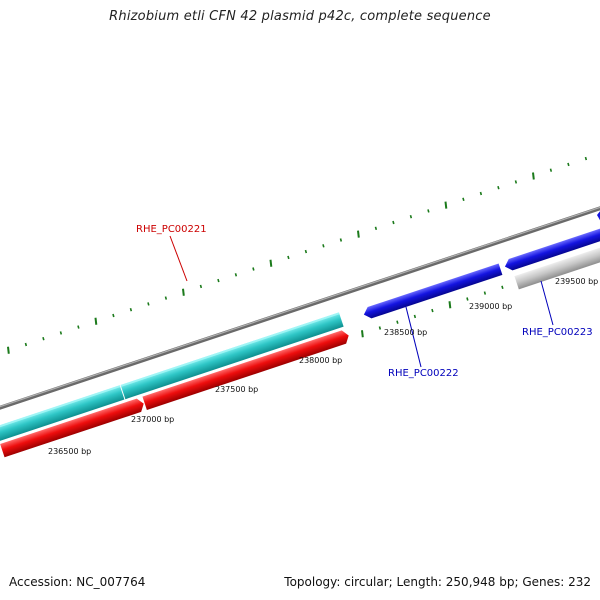 The width and height of the screenshot is (600, 600). I want to click on leader-rhe-pc00221, so click(178, 258).